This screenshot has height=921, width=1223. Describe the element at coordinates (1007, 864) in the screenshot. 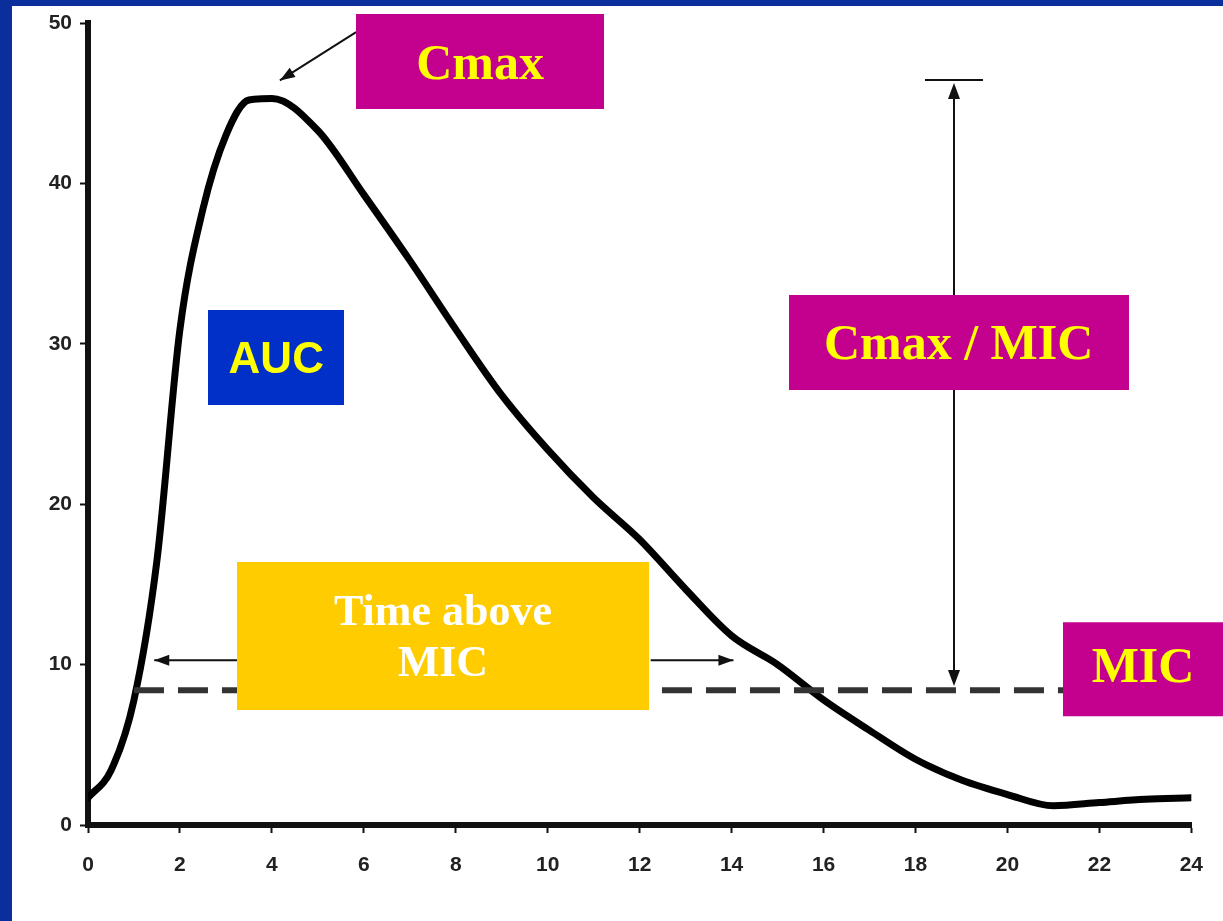

I see `x-tick-label: 20` at that location.